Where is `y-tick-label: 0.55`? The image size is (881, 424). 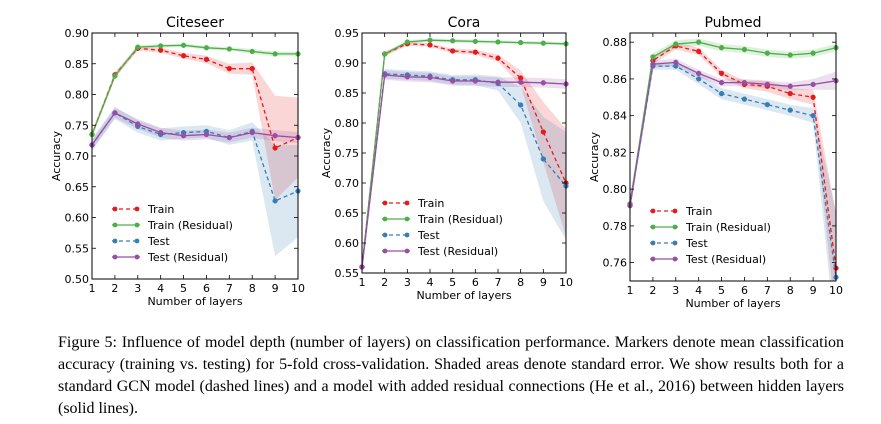 y-tick-label: 0.55 is located at coordinates (347, 273).